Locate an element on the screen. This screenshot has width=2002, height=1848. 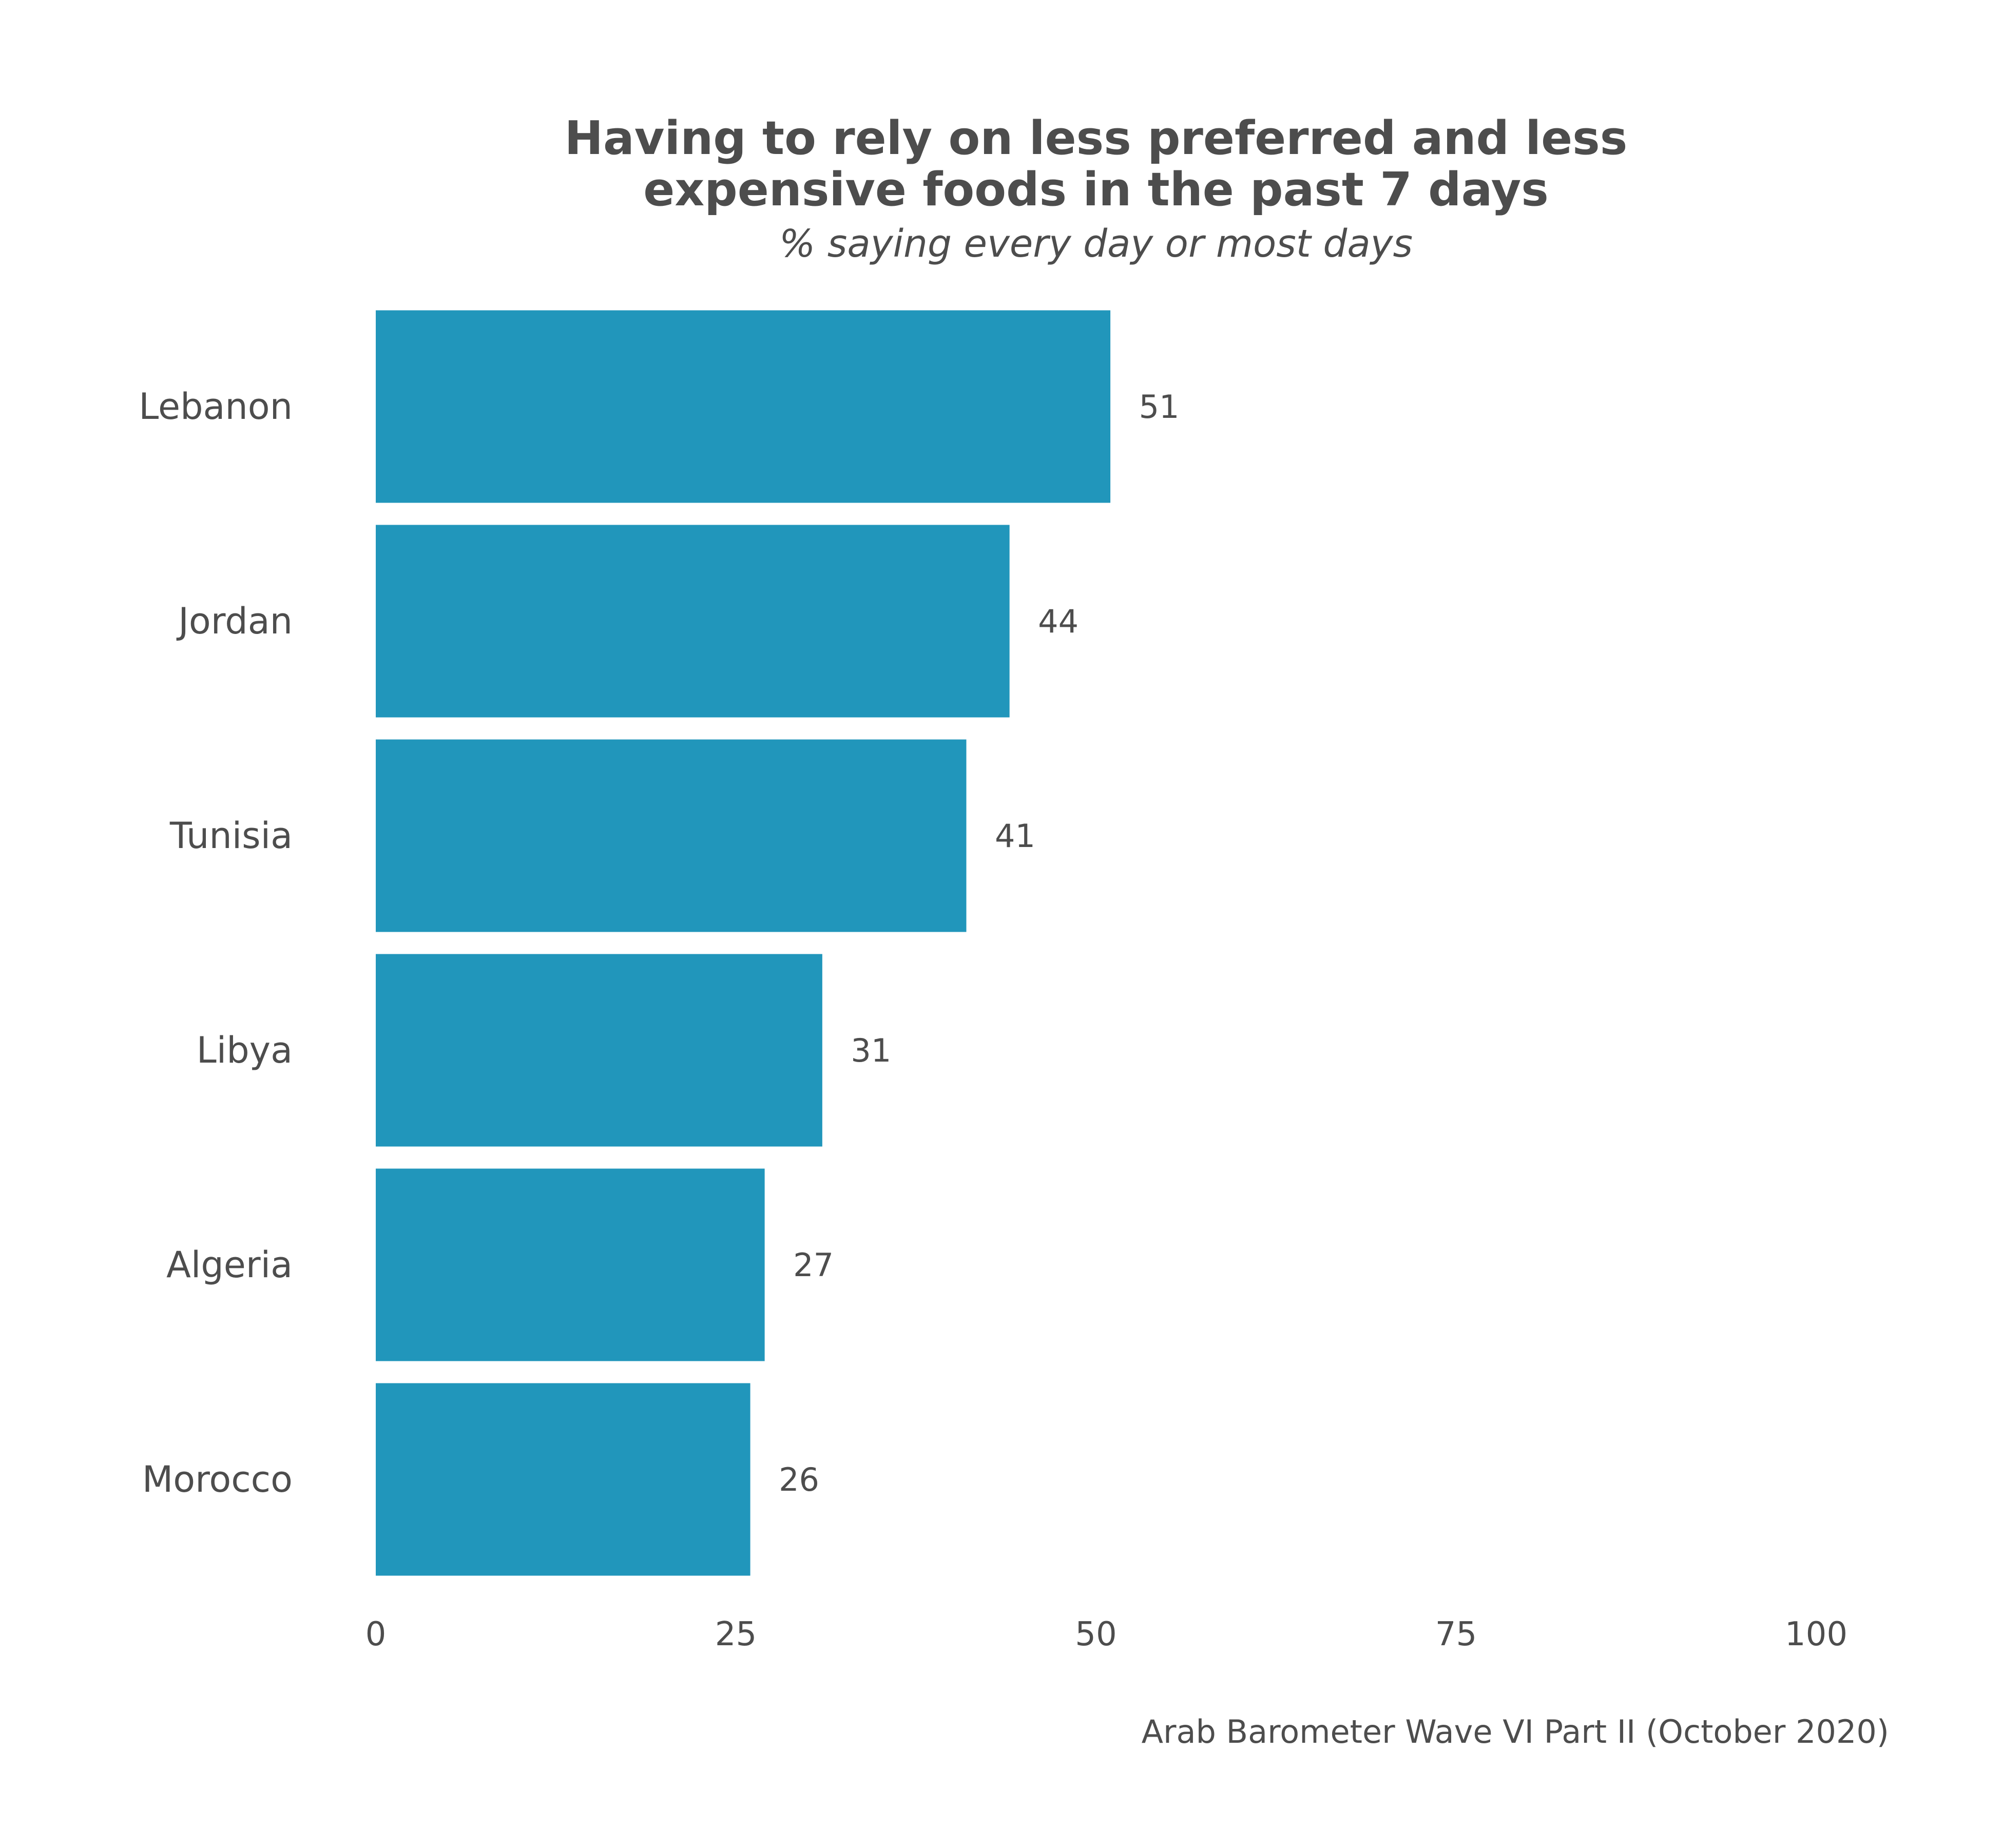
x-tick-label-75: 75 is located at coordinates (1456, 1634).